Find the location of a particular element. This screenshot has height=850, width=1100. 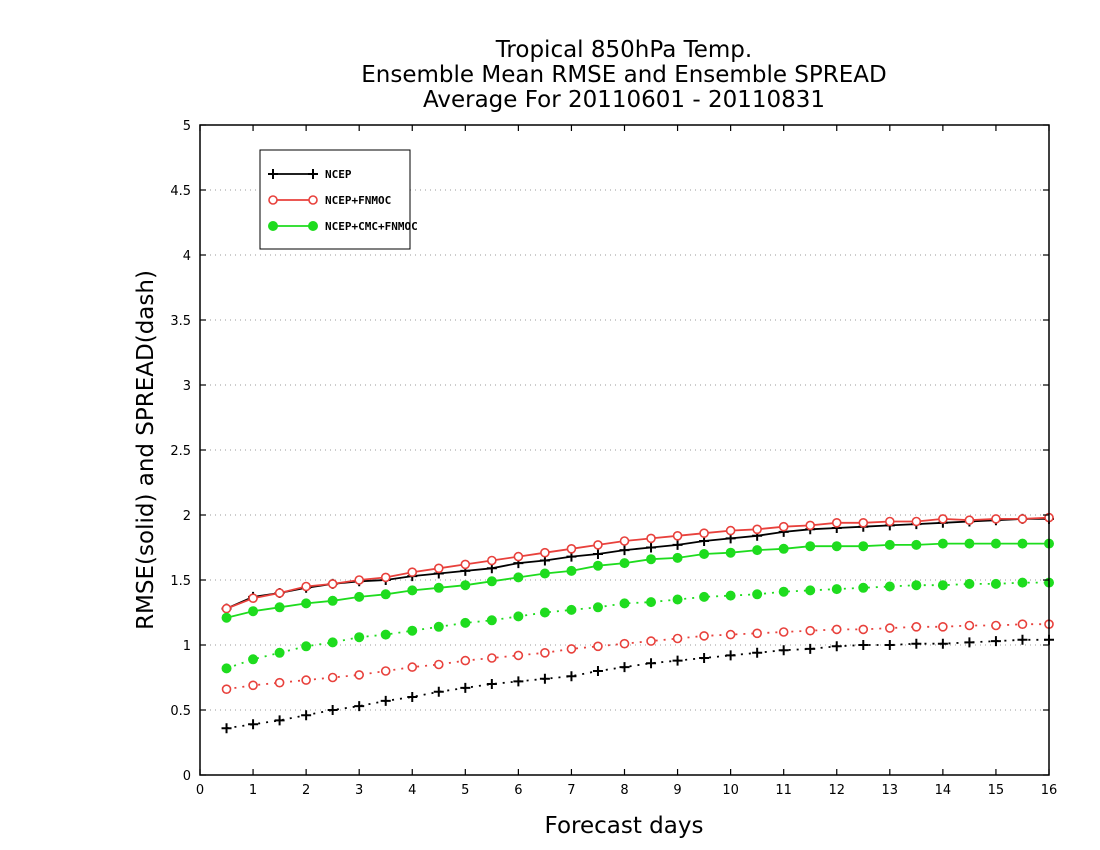

y-tick-label: 2.5 is located at coordinates (180, 451).